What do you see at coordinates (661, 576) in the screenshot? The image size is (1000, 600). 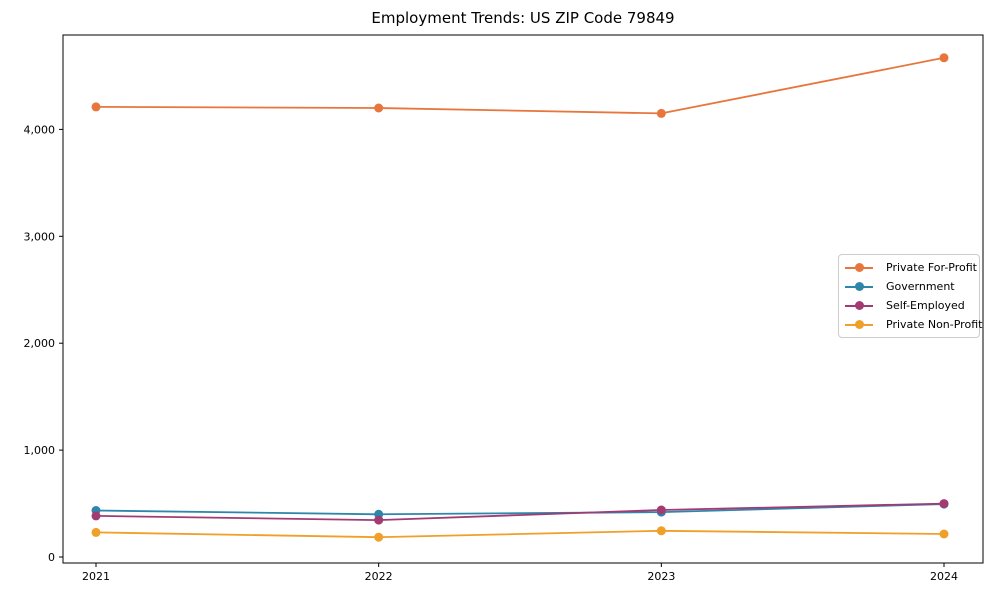 I see `x-tick-label: 2023` at bounding box center [661, 576].